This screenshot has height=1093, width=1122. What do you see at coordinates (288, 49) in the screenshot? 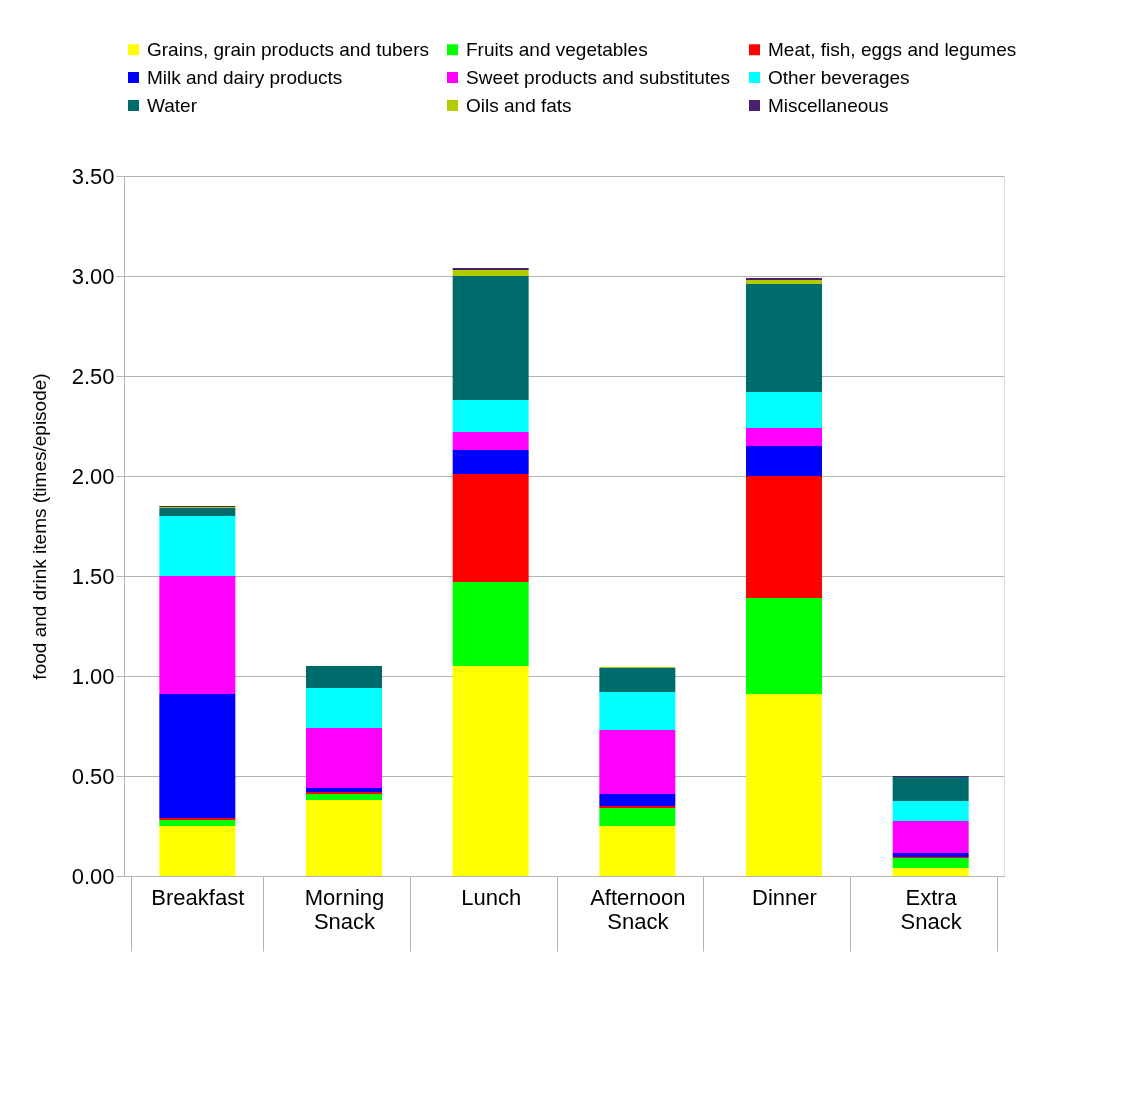
I see `legend-label: Grains, grain products and tubers` at bounding box center [288, 49].